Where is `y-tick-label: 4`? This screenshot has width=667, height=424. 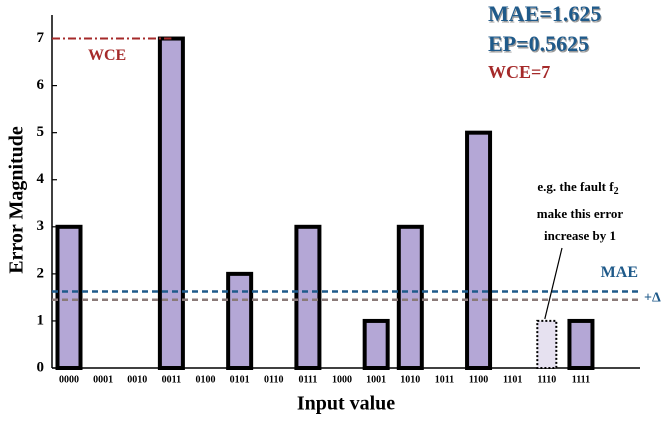
y-tick-label: 4 is located at coordinates (41, 179).